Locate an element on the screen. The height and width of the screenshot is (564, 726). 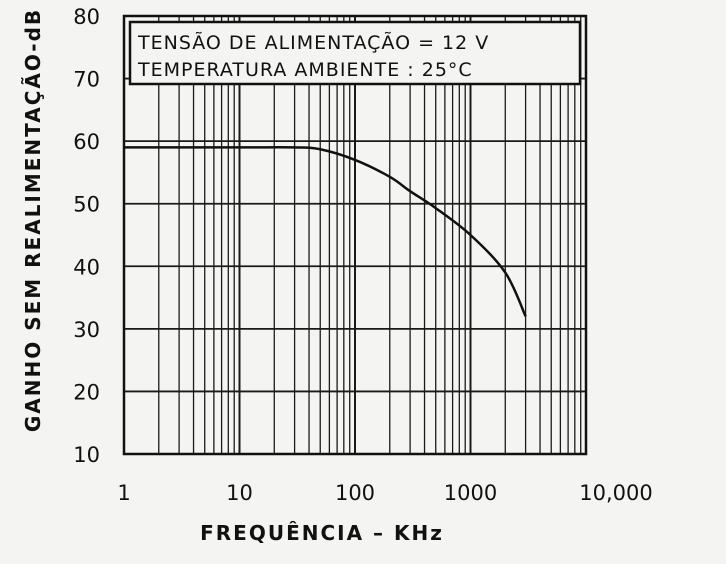
y-tick-label: 70 is located at coordinates (86, 80).